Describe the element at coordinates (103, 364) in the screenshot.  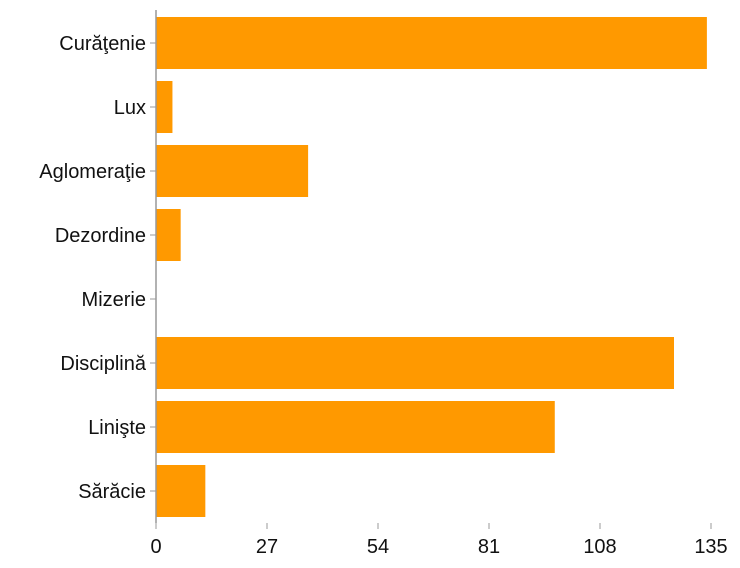
I see `category-label: Disciplină` at that location.